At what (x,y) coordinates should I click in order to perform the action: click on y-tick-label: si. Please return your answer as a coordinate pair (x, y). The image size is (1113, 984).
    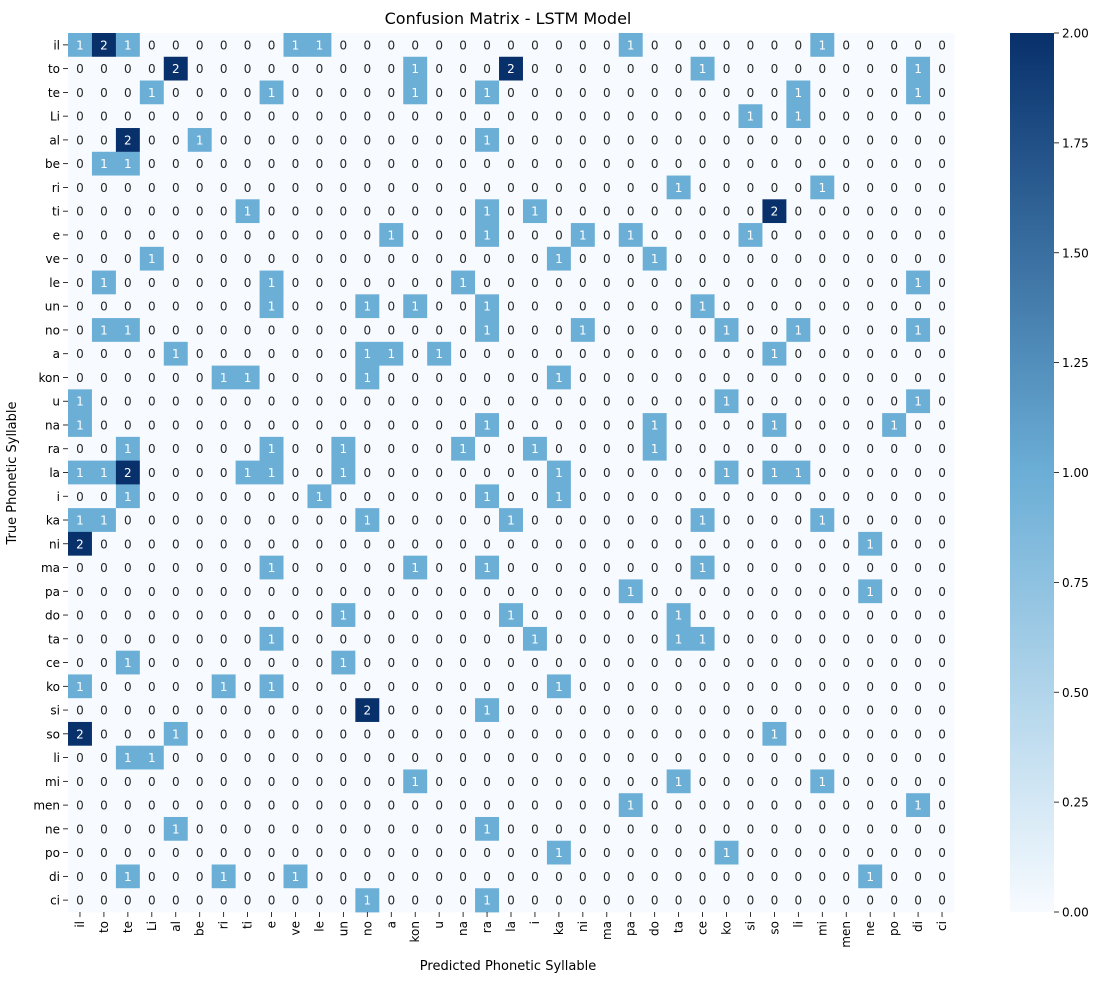
    Looking at the image, I should click on (55, 711).